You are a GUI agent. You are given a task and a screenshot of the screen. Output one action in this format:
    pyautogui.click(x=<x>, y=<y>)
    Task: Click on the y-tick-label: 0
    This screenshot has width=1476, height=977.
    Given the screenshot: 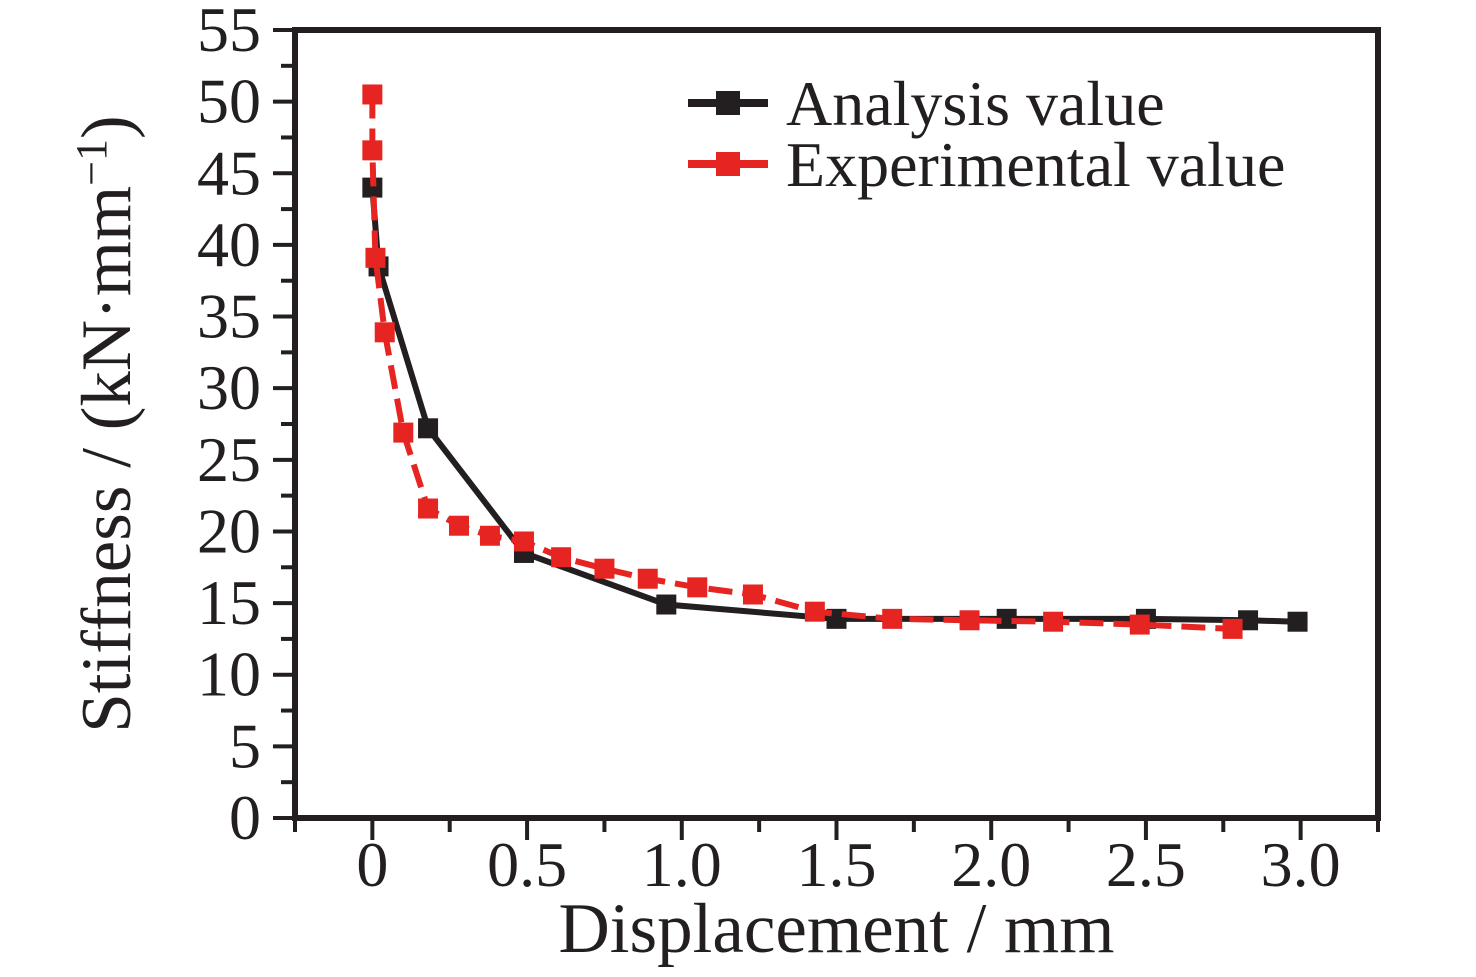 What is the action you would take?
    pyautogui.click(x=245, y=817)
    